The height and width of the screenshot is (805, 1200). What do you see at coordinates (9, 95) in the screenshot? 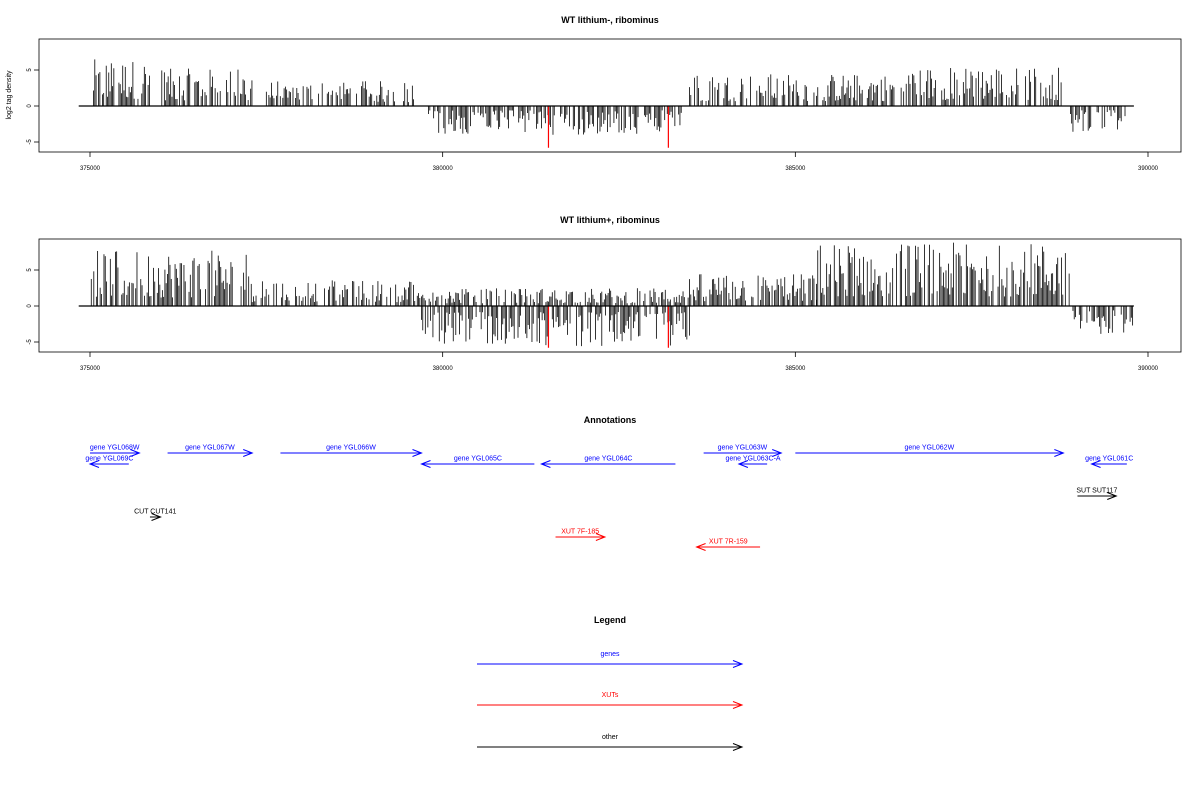
I see `y-axis-label: log2 tag density` at bounding box center [9, 95].